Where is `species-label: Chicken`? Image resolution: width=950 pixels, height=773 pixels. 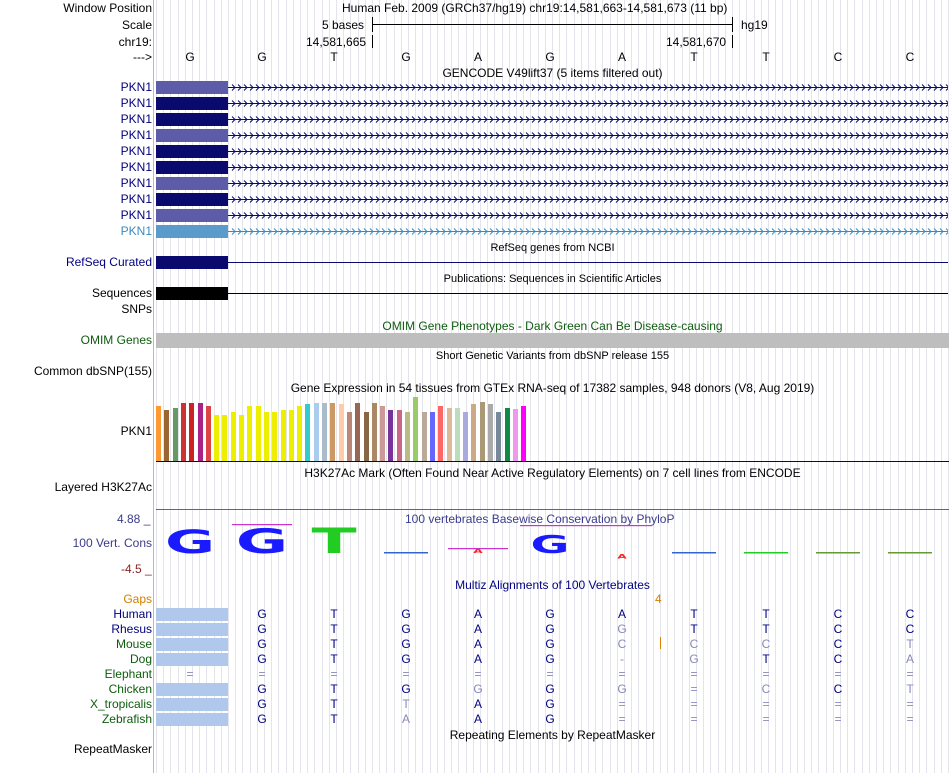 species-label: Chicken is located at coordinates (130, 689).